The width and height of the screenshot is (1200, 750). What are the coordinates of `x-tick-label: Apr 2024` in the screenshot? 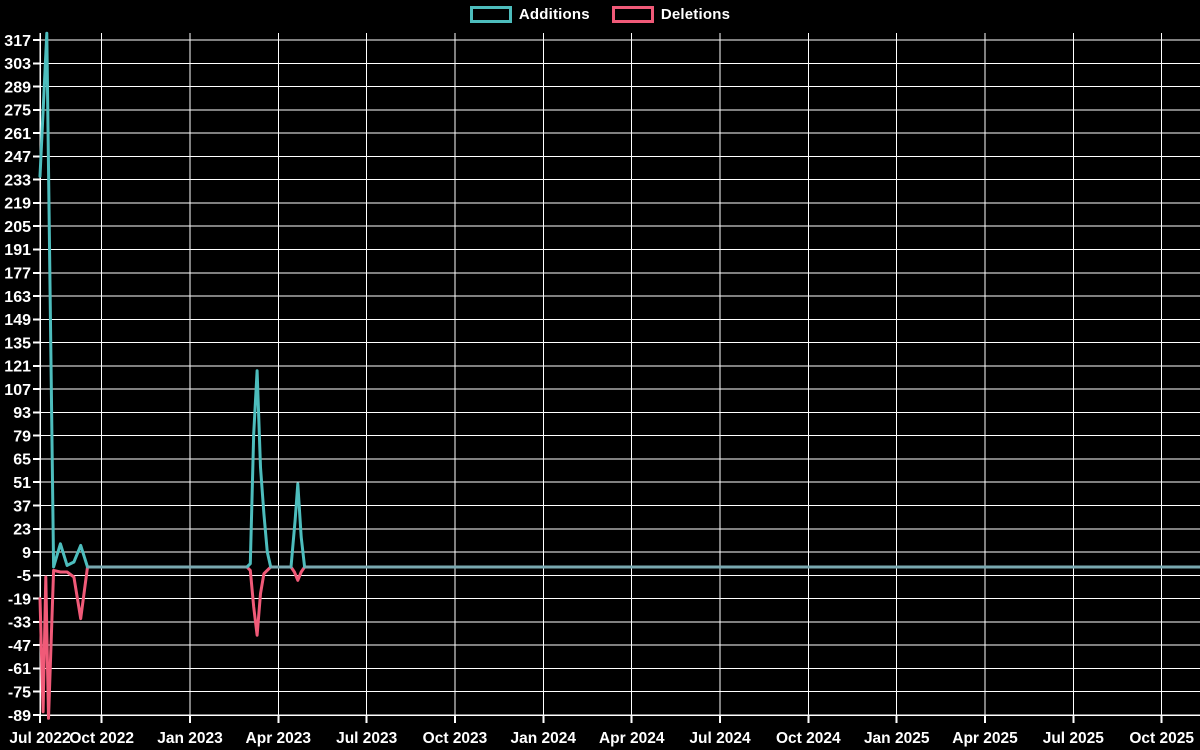 It's located at (632, 738).